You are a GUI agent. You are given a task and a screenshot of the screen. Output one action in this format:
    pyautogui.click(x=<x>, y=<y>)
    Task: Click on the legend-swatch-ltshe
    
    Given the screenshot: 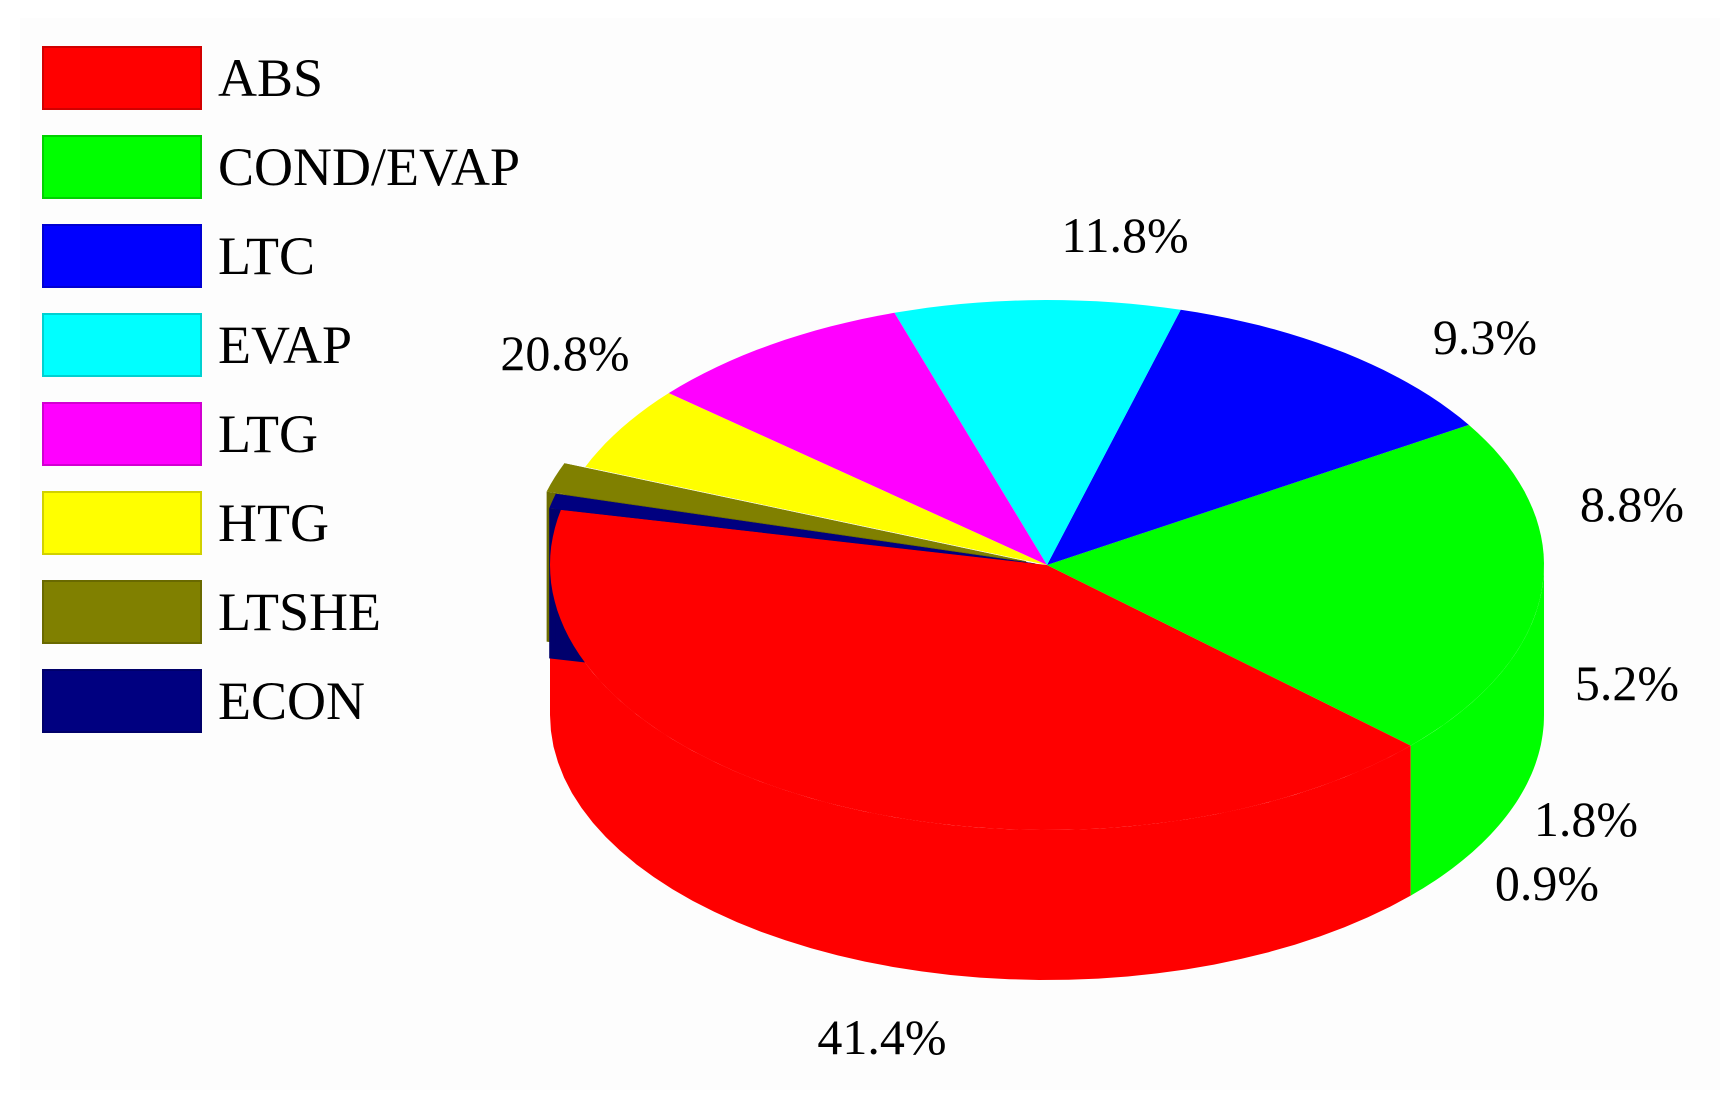 What is the action you would take?
    pyautogui.click(x=122, y=612)
    